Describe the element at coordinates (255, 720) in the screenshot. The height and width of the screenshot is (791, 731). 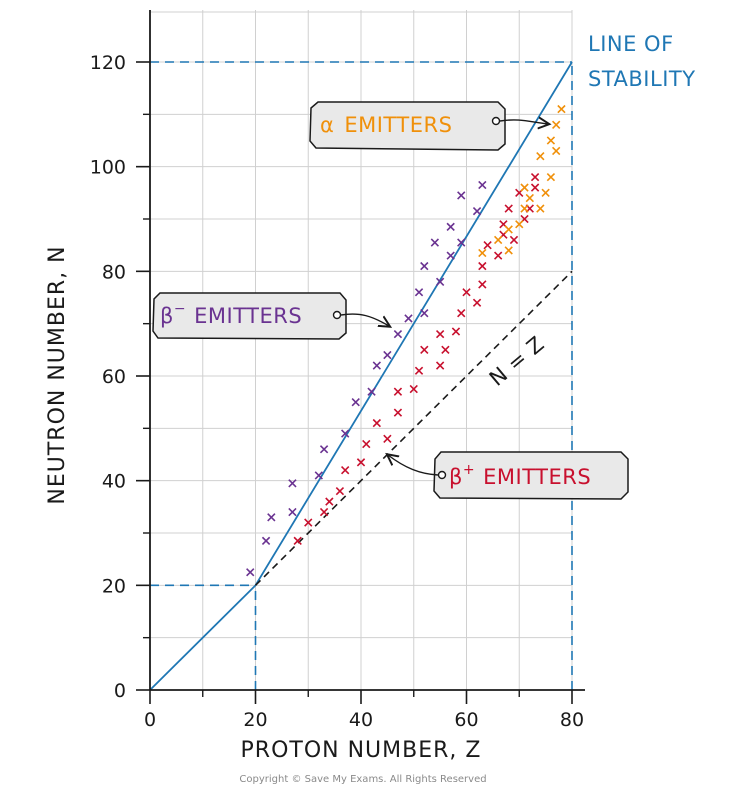
I see `x-tick-label: 20` at that location.